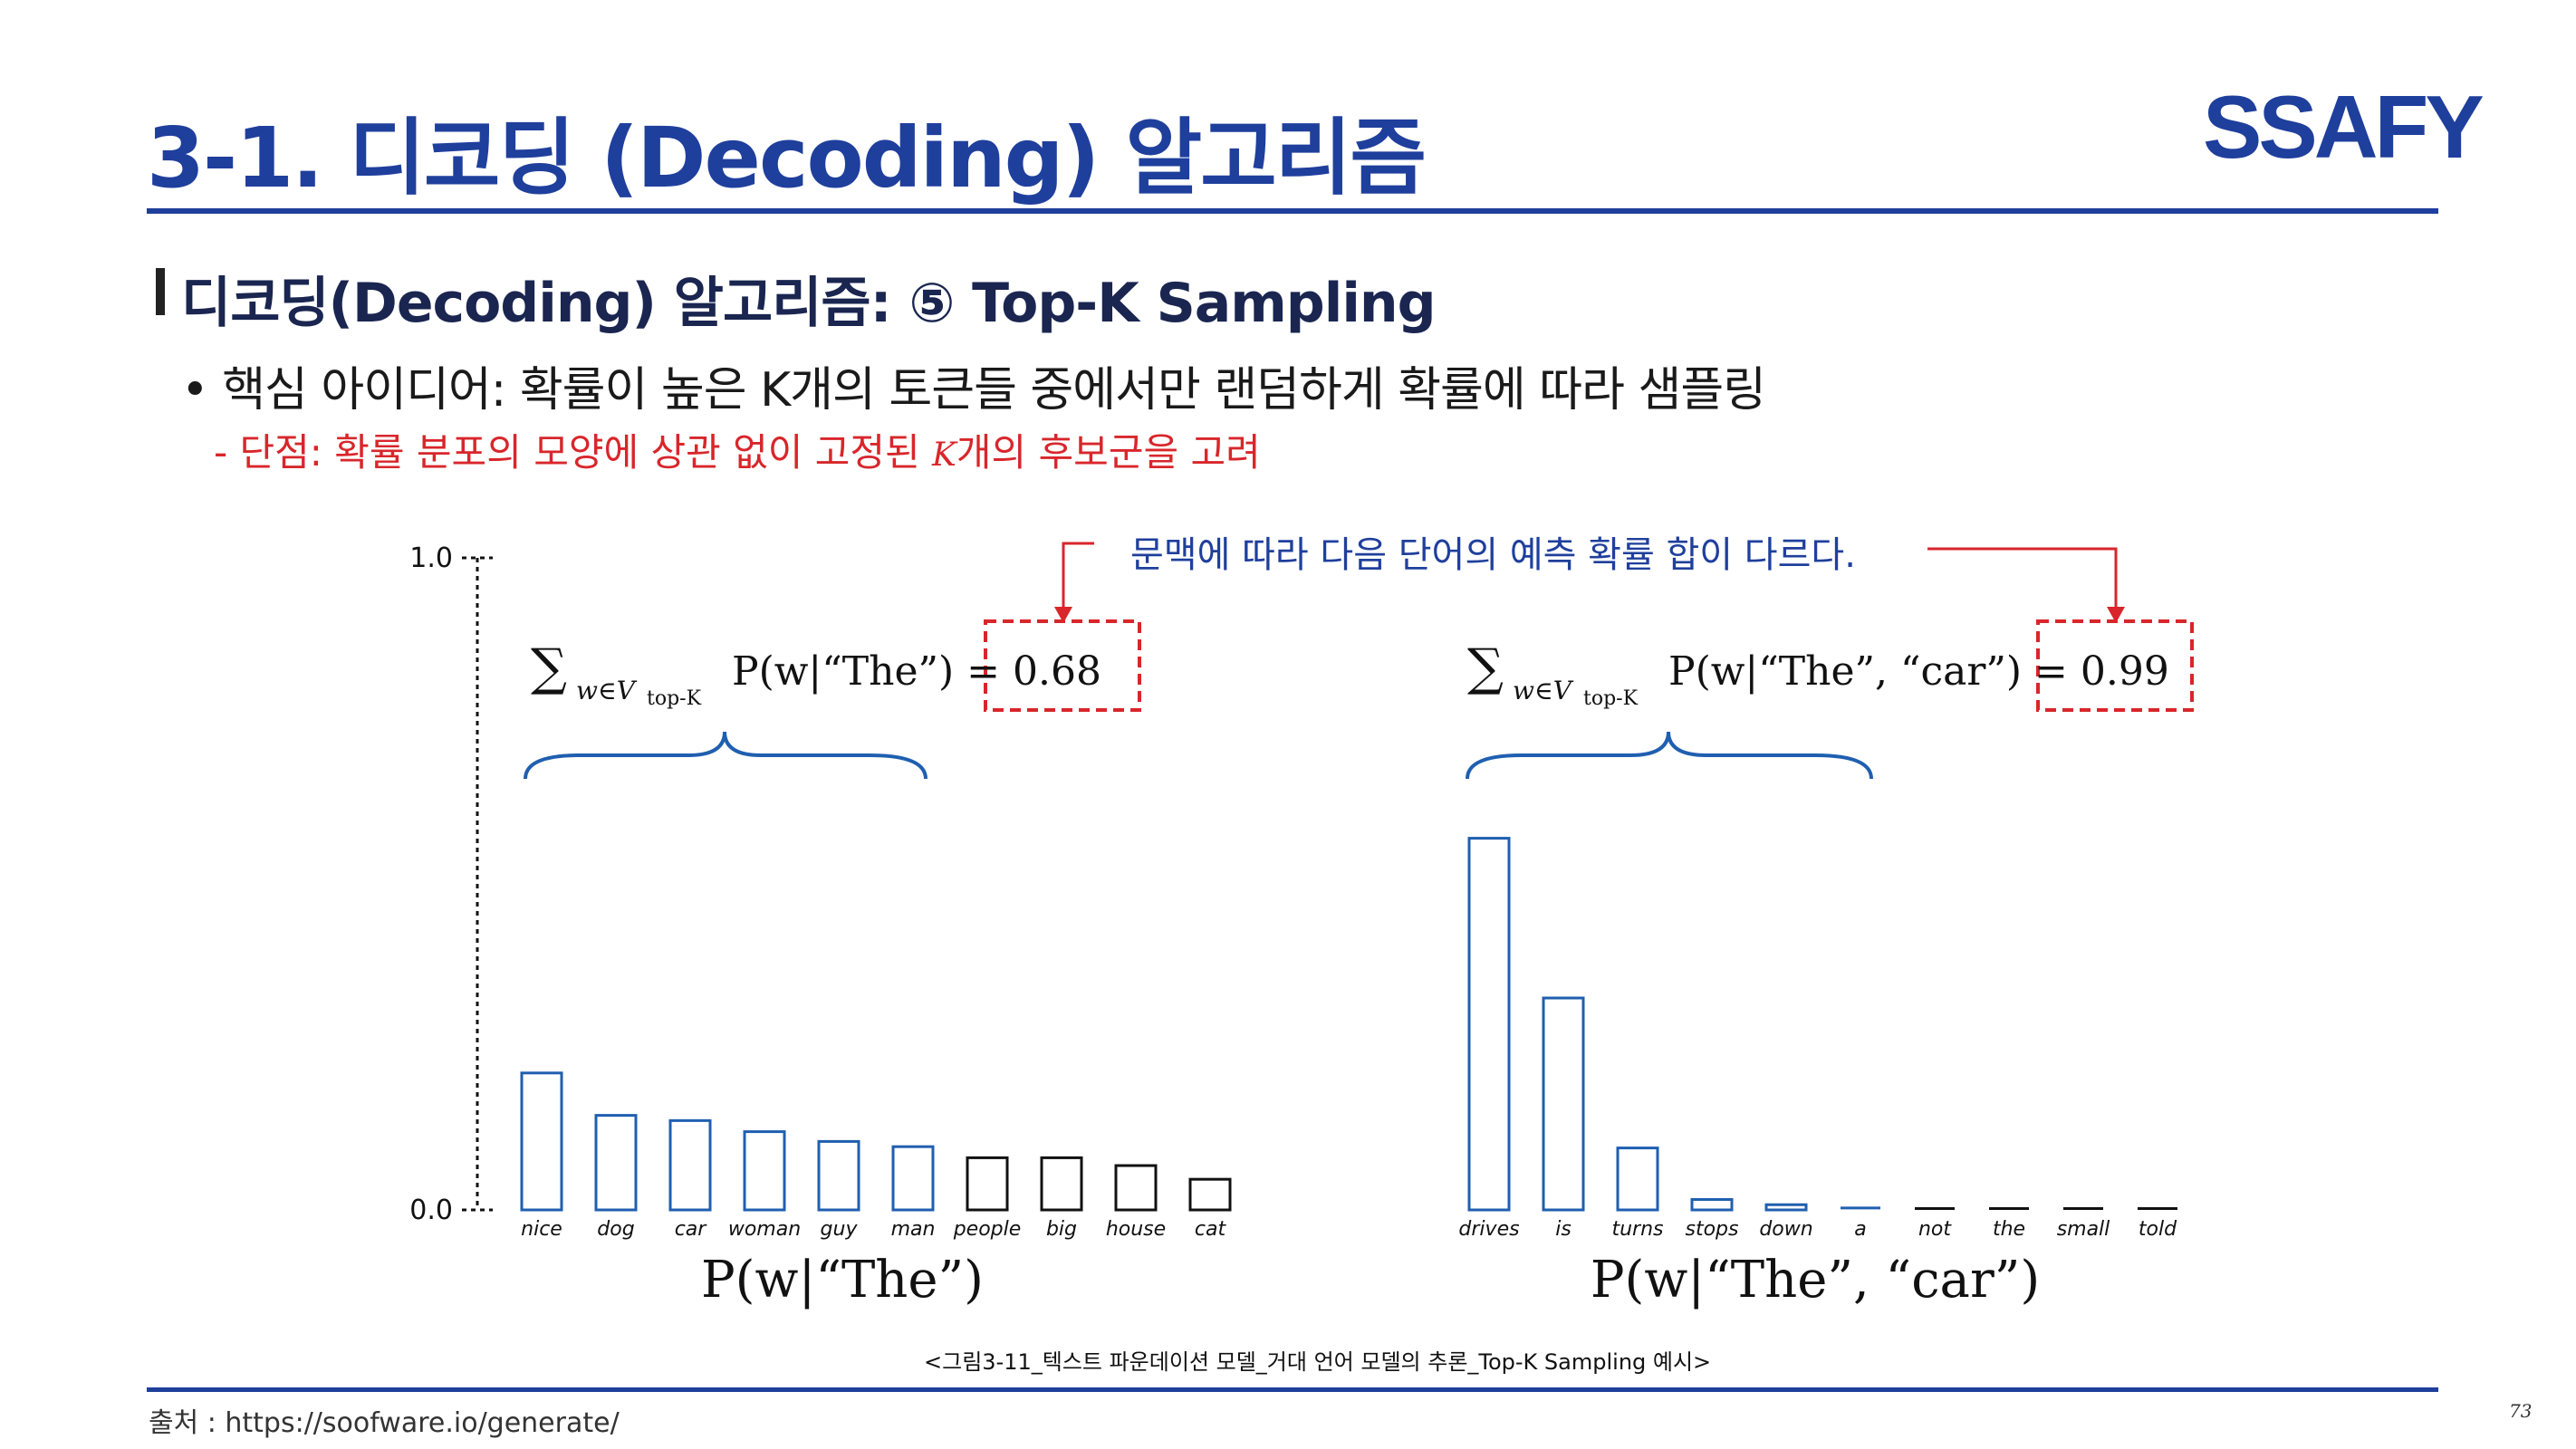 This screenshot has width=2576, height=1449. Describe the element at coordinates (1563, 1229) in the screenshot. I see `category-label-1-is: is` at that location.